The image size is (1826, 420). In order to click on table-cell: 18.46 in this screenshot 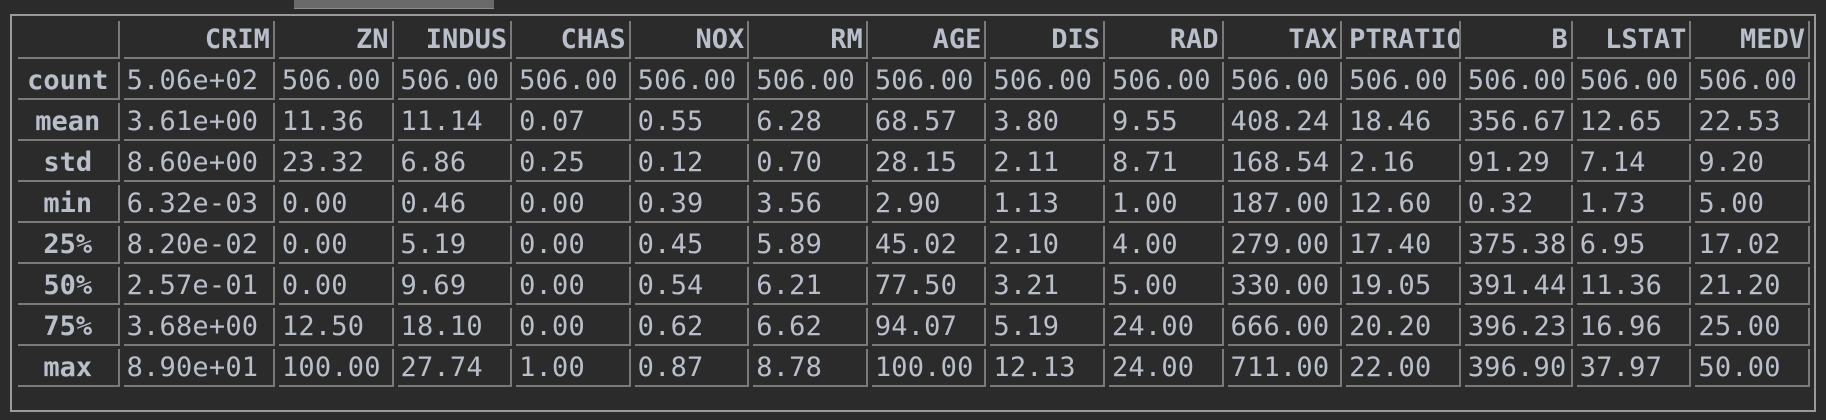, I will do `click(1403, 122)`.